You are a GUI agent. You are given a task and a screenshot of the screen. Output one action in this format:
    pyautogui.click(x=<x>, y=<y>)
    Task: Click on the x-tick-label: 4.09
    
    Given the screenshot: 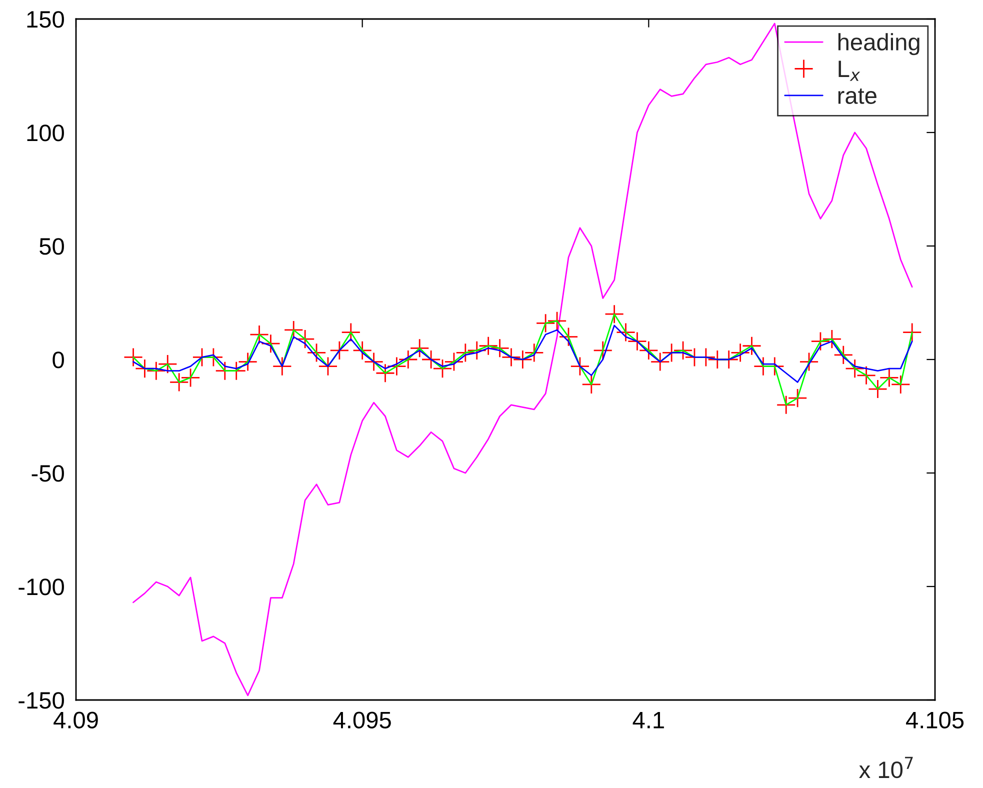 What is the action you would take?
    pyautogui.click(x=76, y=720)
    